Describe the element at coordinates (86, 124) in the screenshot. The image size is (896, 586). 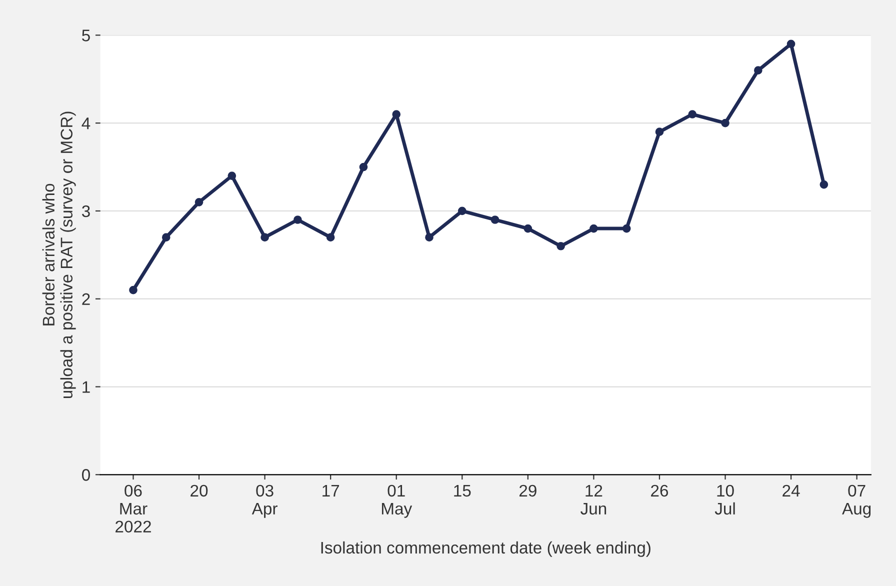
I see `y-tick-label: 4` at that location.